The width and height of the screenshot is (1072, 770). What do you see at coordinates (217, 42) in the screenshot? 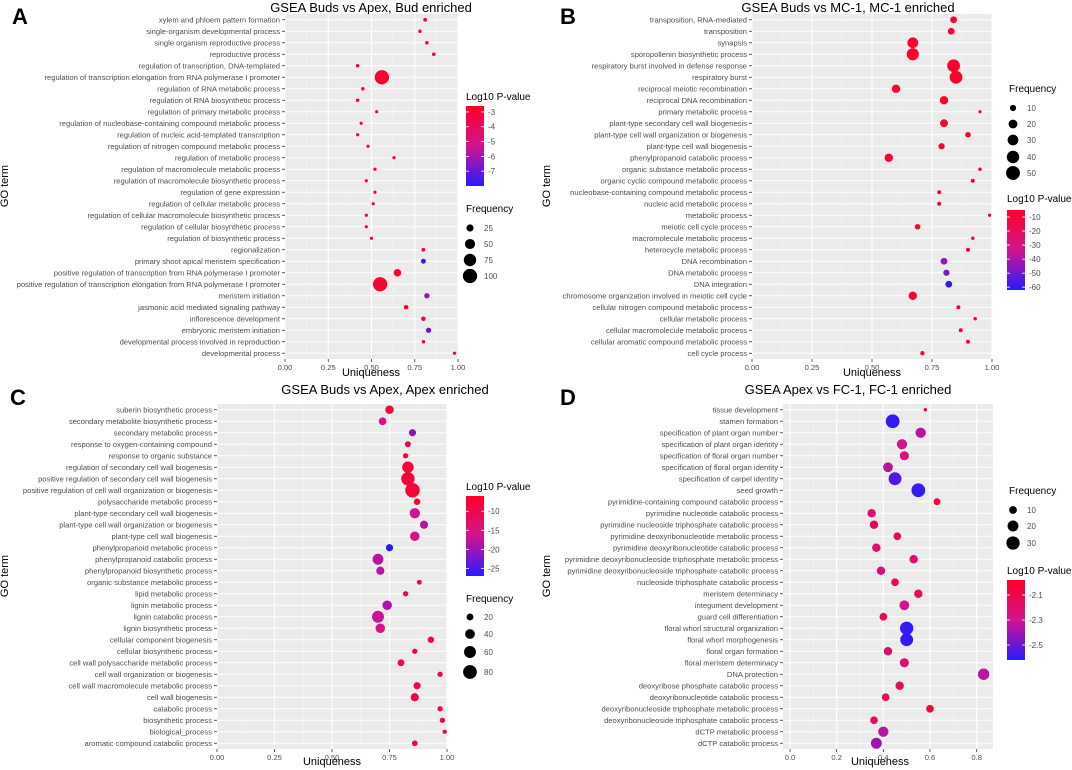
I see `y-tick-label: single organism reproductive process` at bounding box center [217, 42].